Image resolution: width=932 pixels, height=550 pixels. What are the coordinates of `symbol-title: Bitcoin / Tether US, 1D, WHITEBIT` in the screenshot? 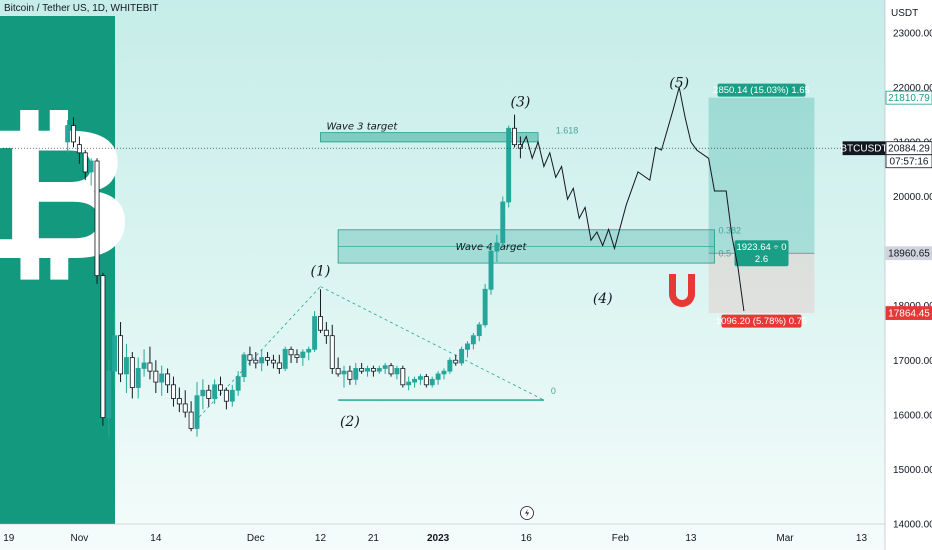 It's located at (81, 8).